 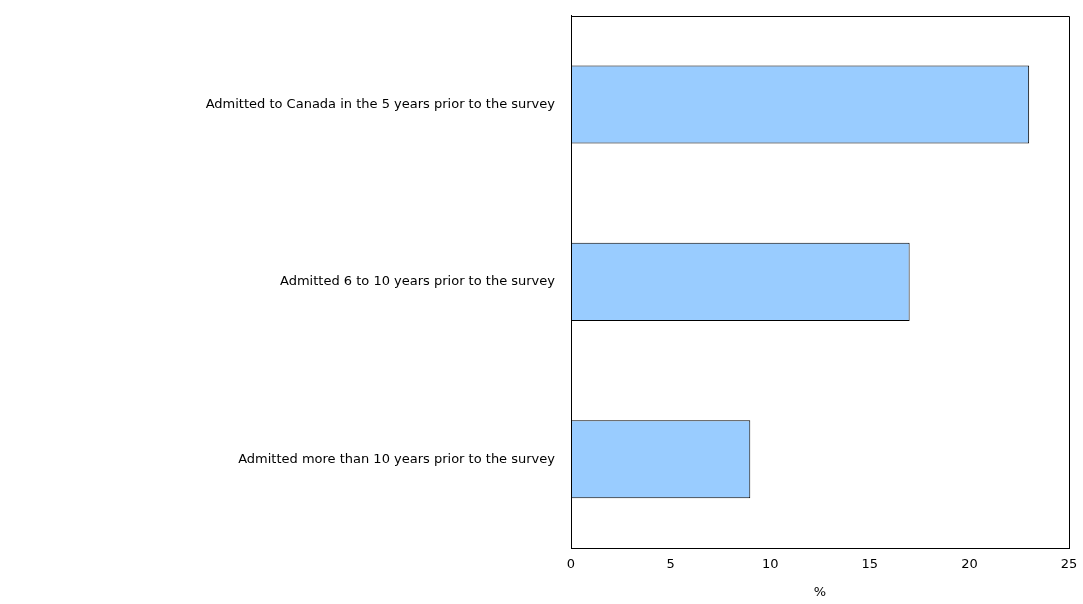 What do you see at coordinates (571, 564) in the screenshot?
I see `x-tick-label: 0` at bounding box center [571, 564].